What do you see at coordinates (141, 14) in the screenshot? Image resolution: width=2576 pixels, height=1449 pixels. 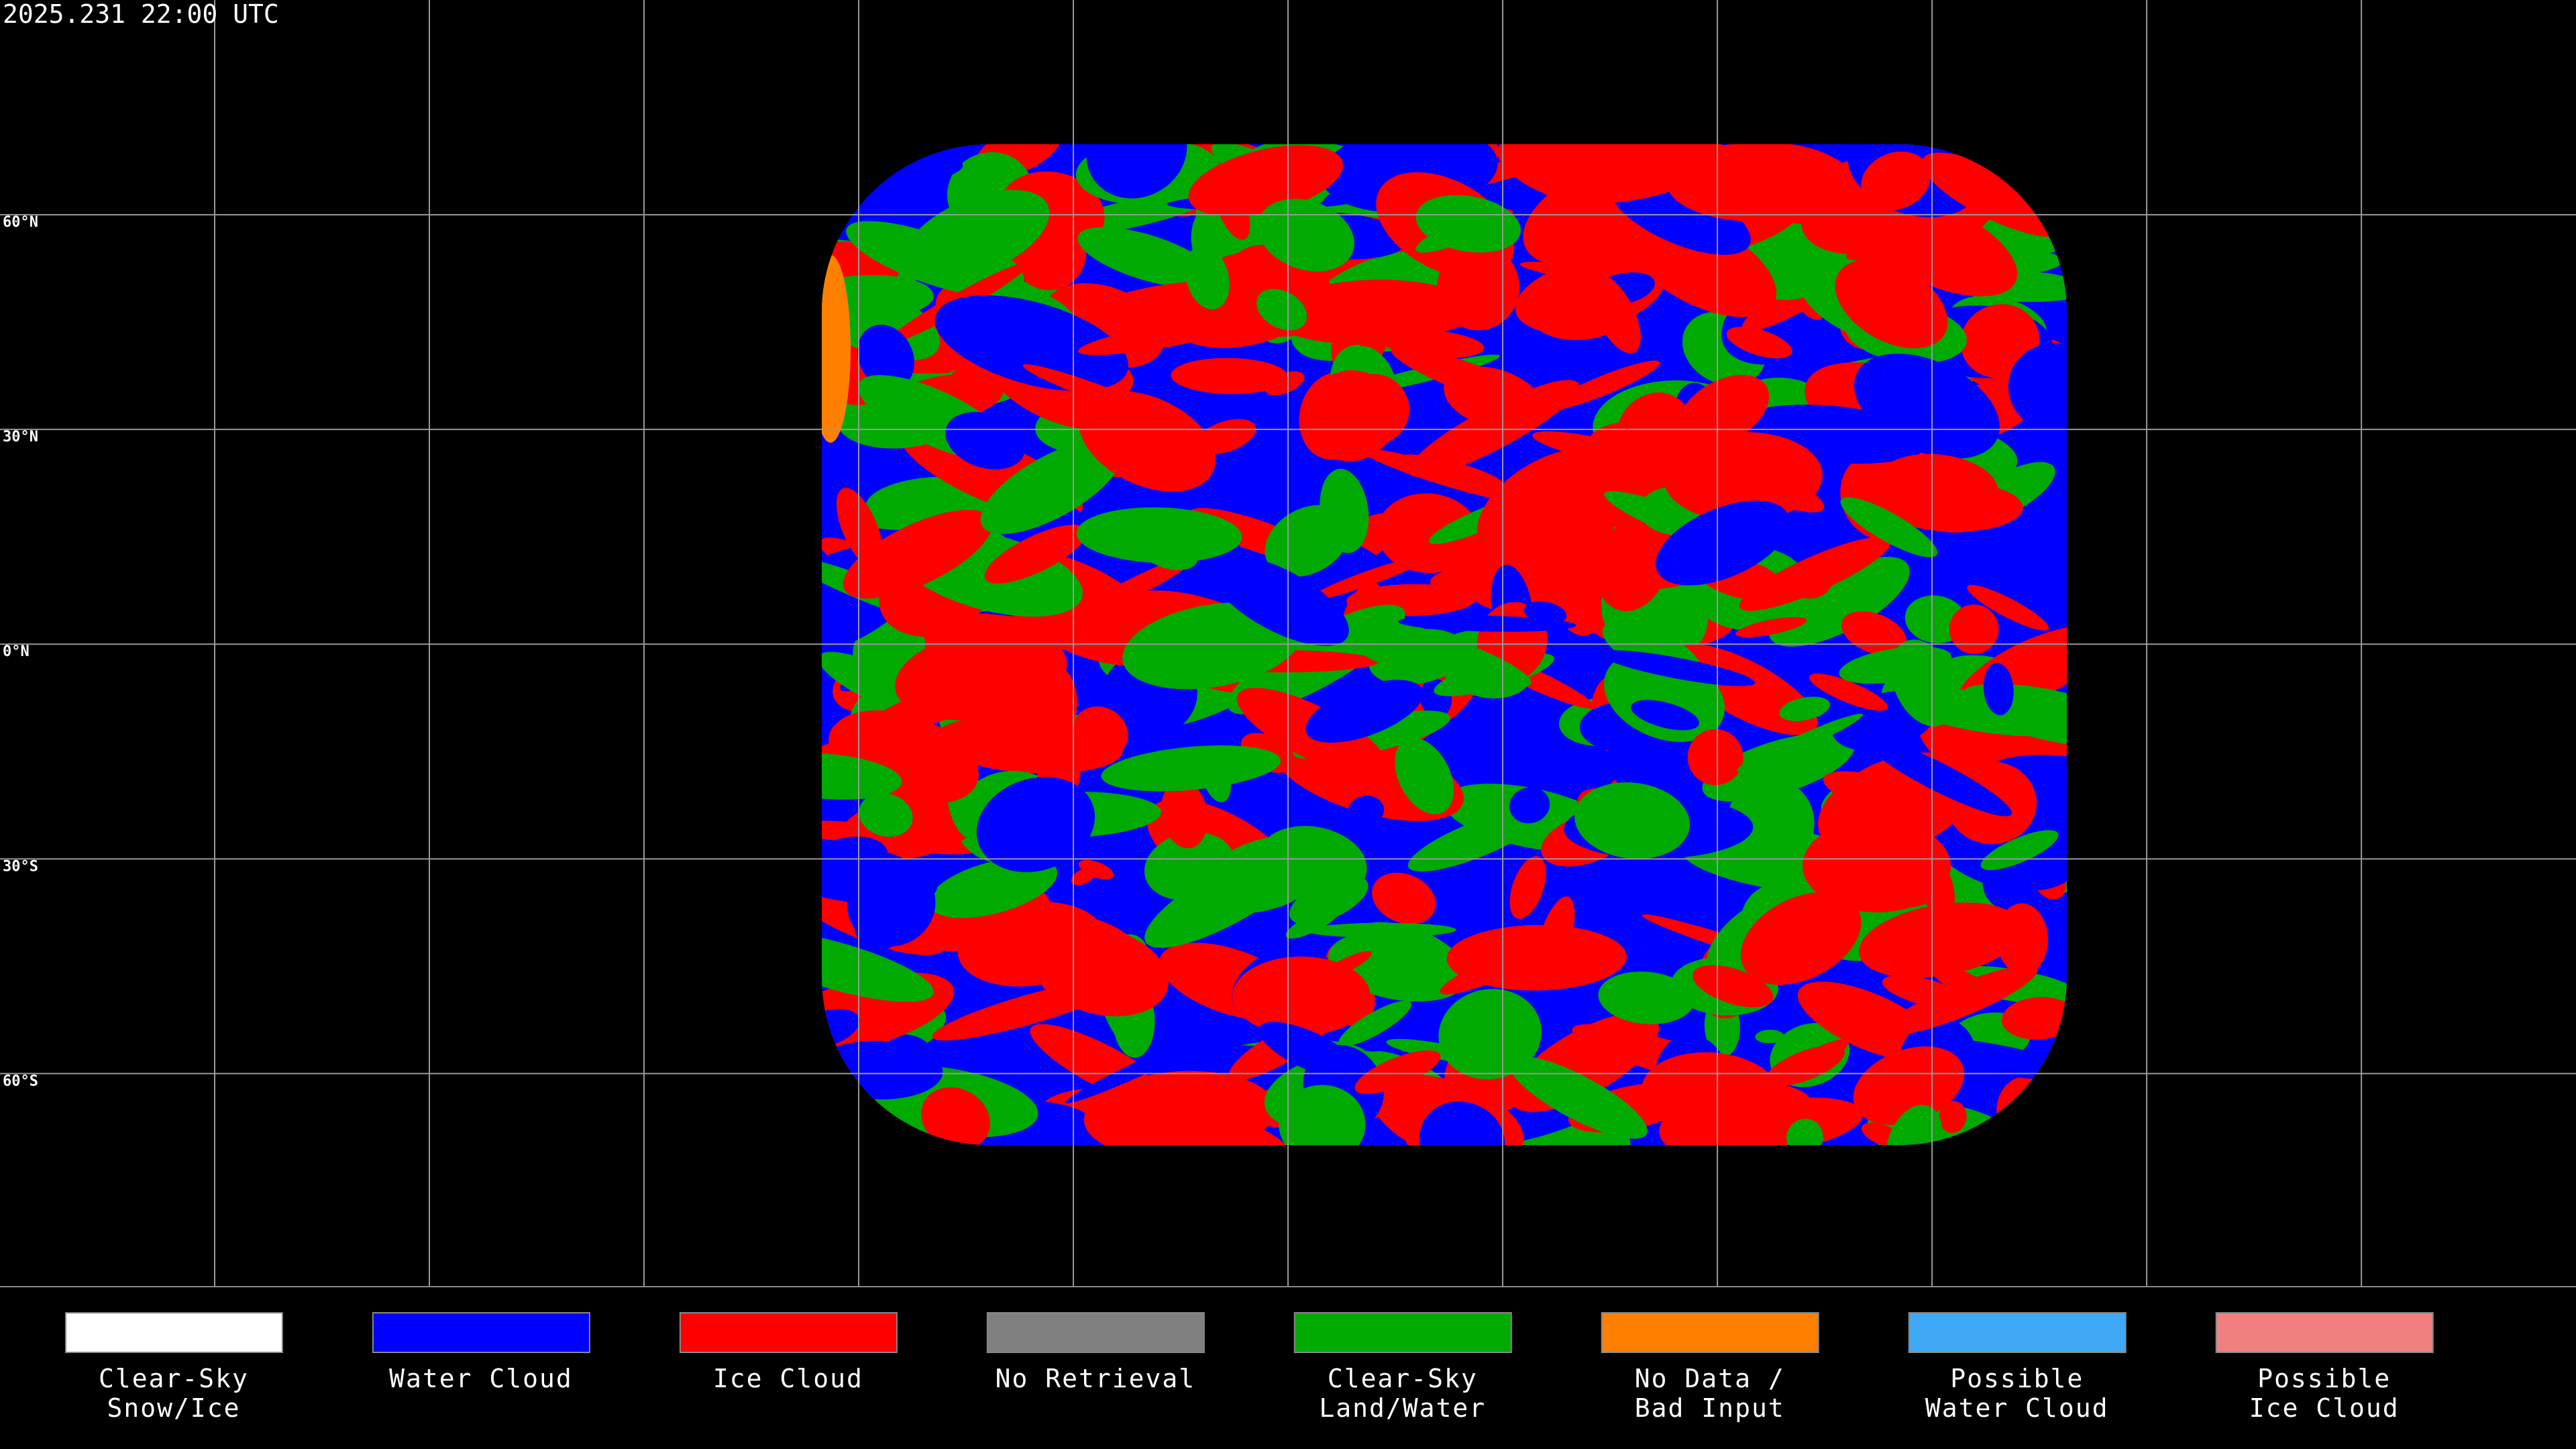 I see `timestamp: 2025.231 22:00 UTC` at bounding box center [141, 14].